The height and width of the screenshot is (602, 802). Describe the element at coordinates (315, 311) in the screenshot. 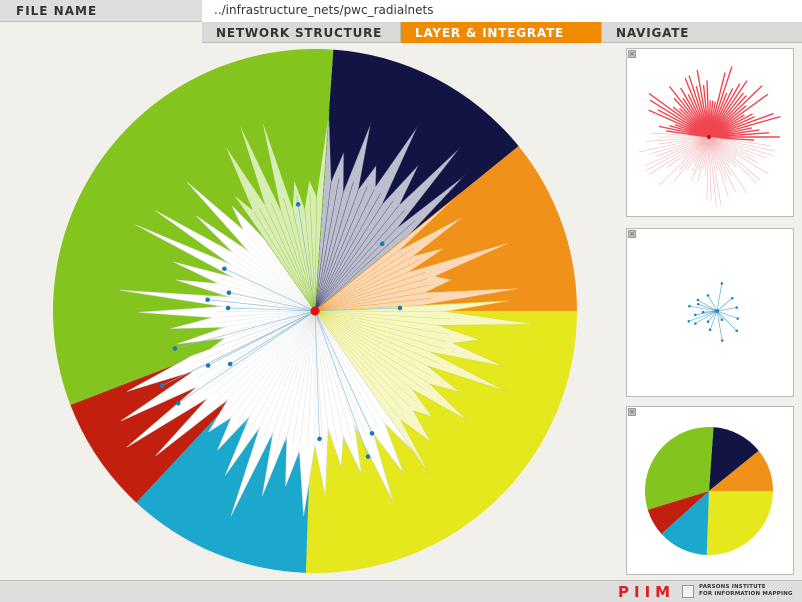

I see `center-node` at that location.